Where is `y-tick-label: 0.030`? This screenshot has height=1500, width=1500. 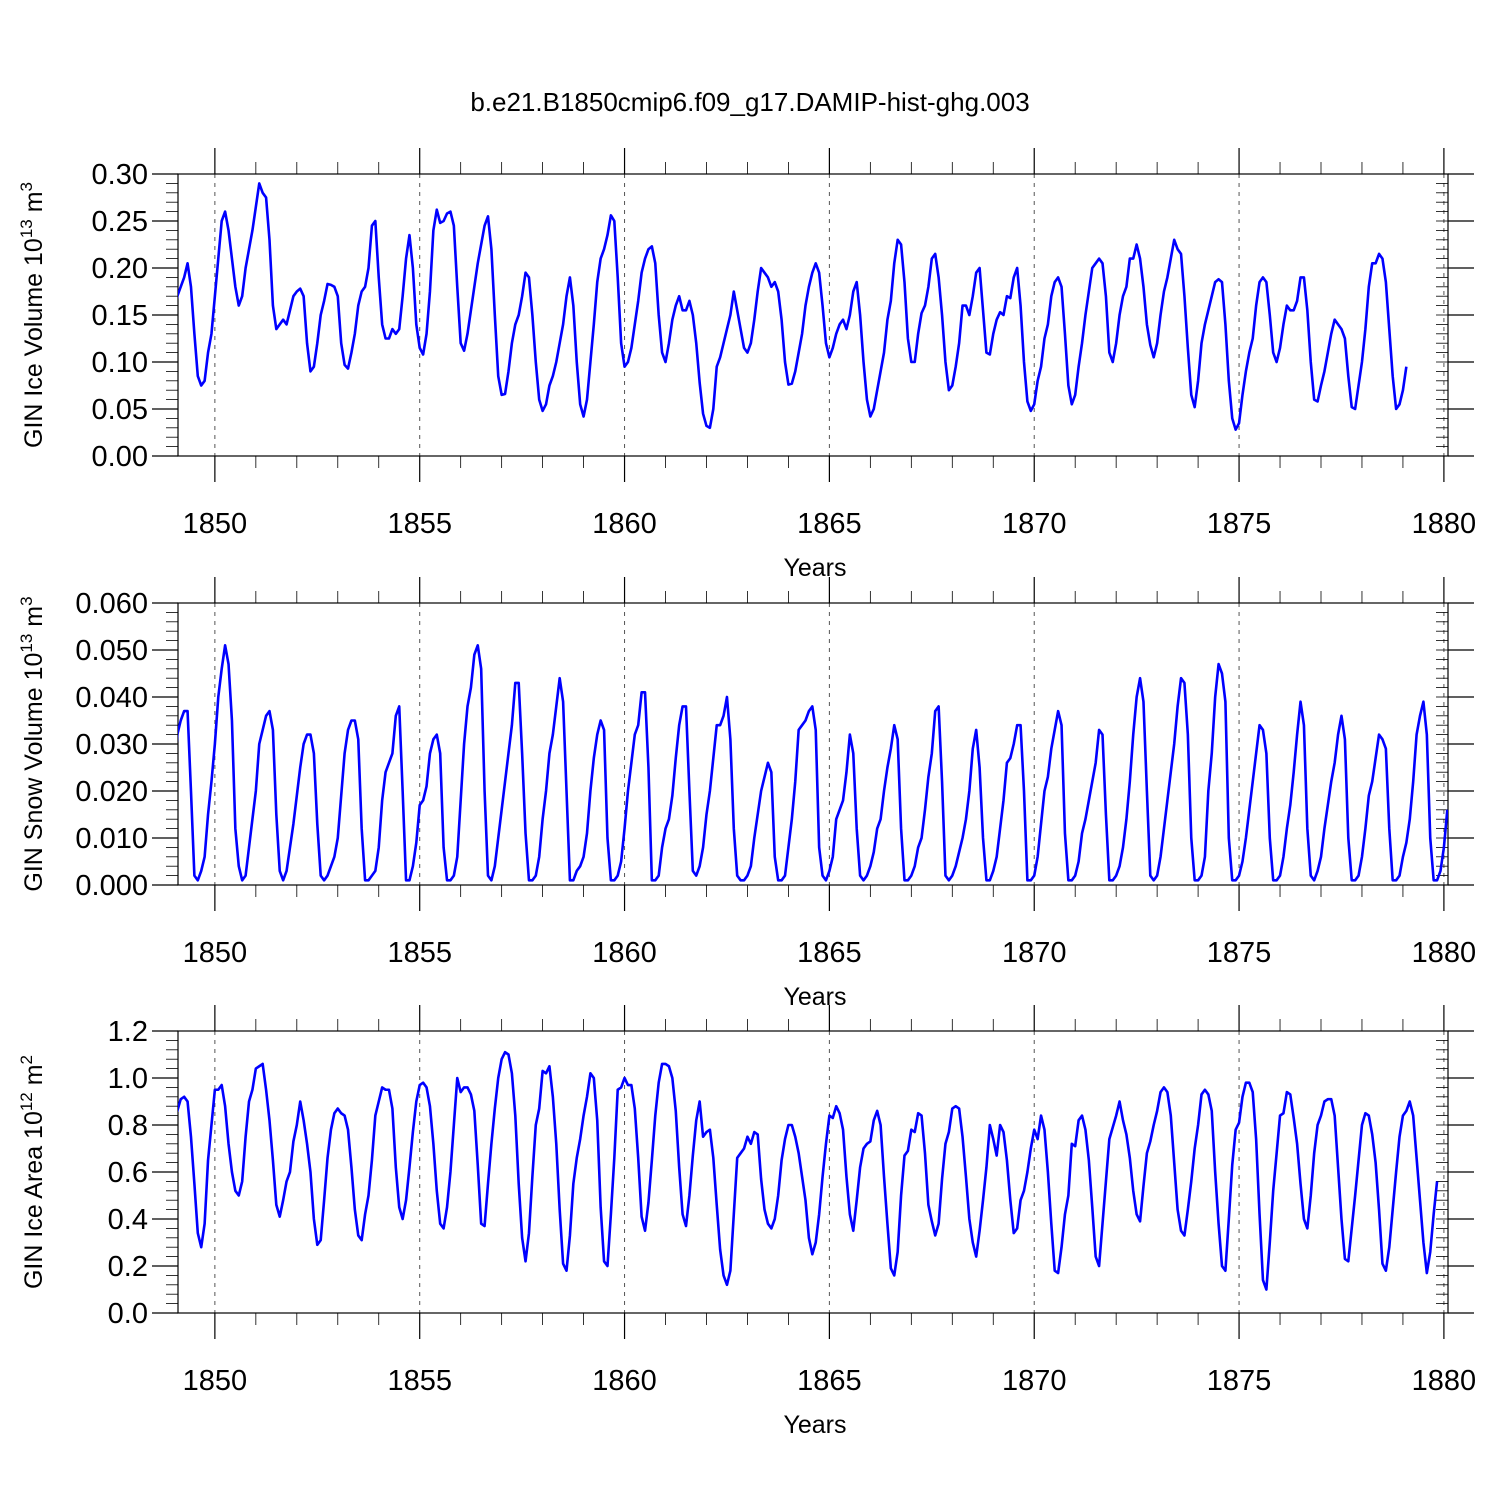 y-tick-label: 0.030 is located at coordinates (111, 745).